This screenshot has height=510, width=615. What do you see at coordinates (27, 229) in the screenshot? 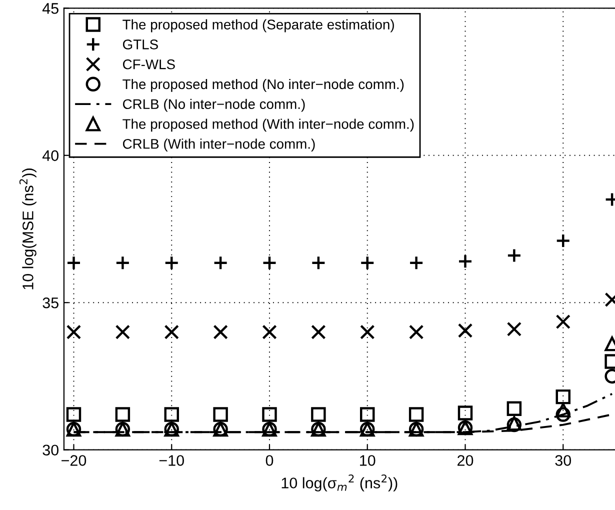
I see `y-axis-title: 10 log(MSE (ns$^{2}$))` at bounding box center [27, 229].